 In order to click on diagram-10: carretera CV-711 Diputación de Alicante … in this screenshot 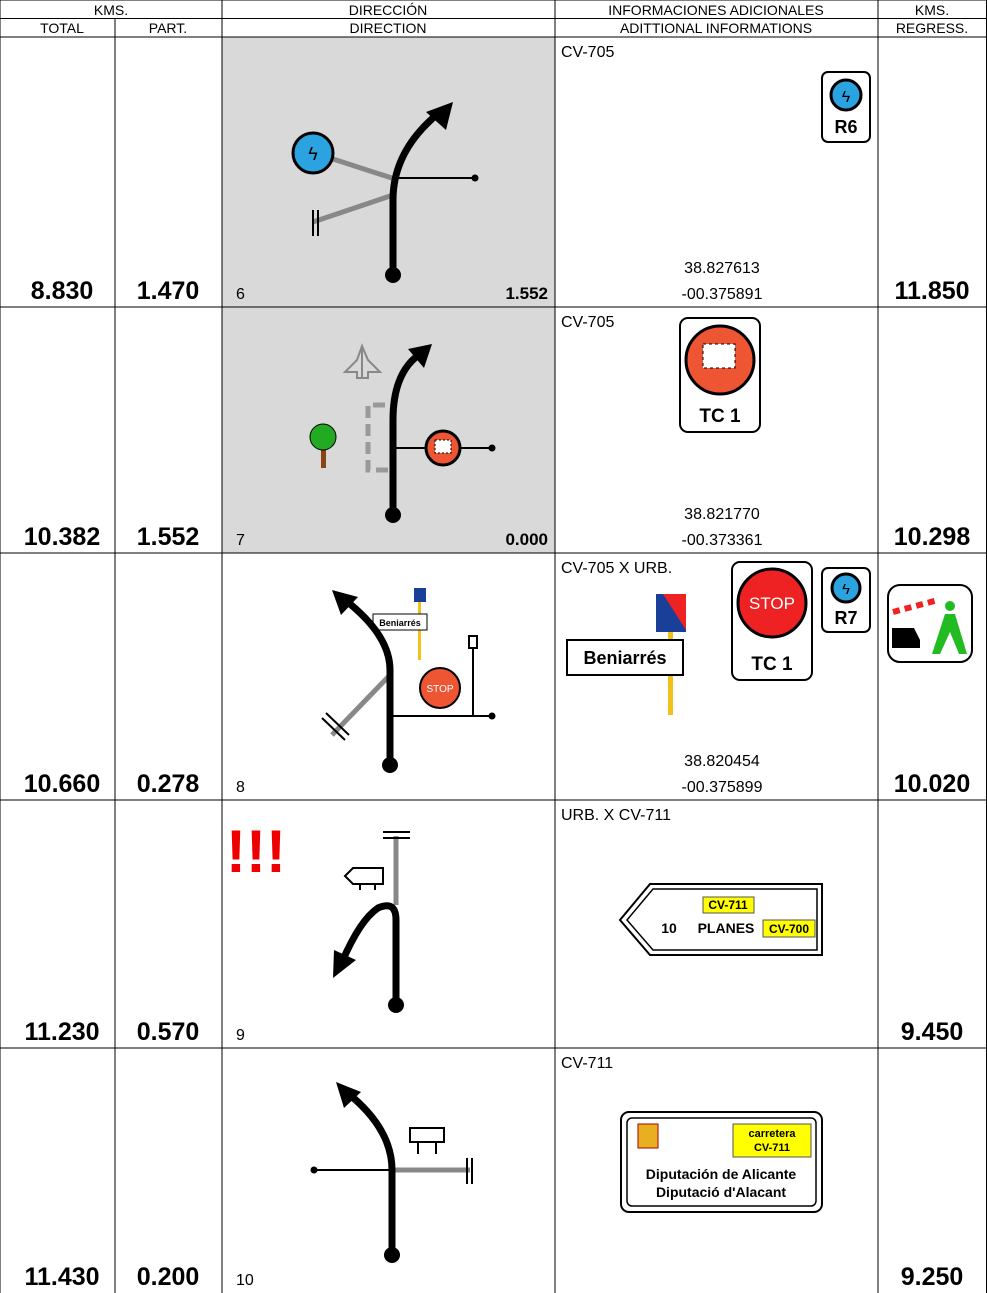, I will do `click(566, 1172)`.